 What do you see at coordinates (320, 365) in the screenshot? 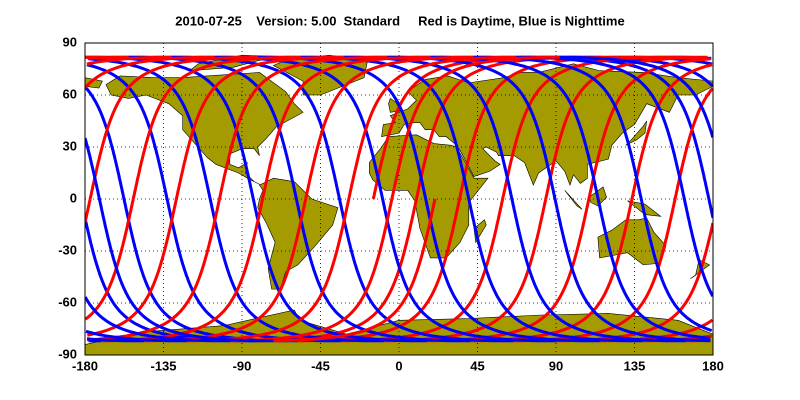
I see `x-tick-label: -45` at bounding box center [320, 365].